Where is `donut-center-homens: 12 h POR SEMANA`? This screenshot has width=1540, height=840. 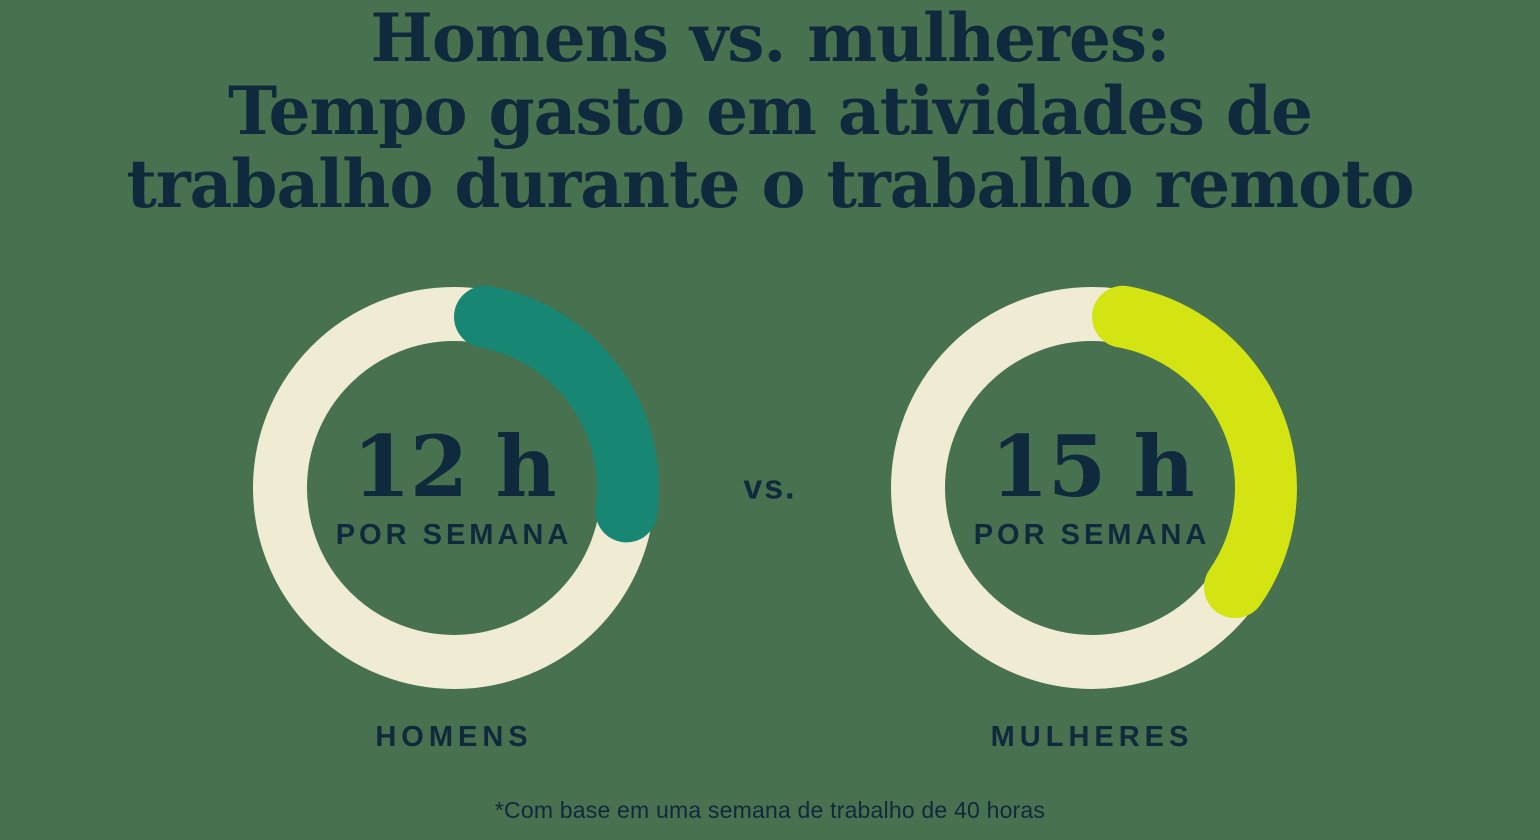 donut-center-homens: 12 h POR SEMANA is located at coordinates (454, 488).